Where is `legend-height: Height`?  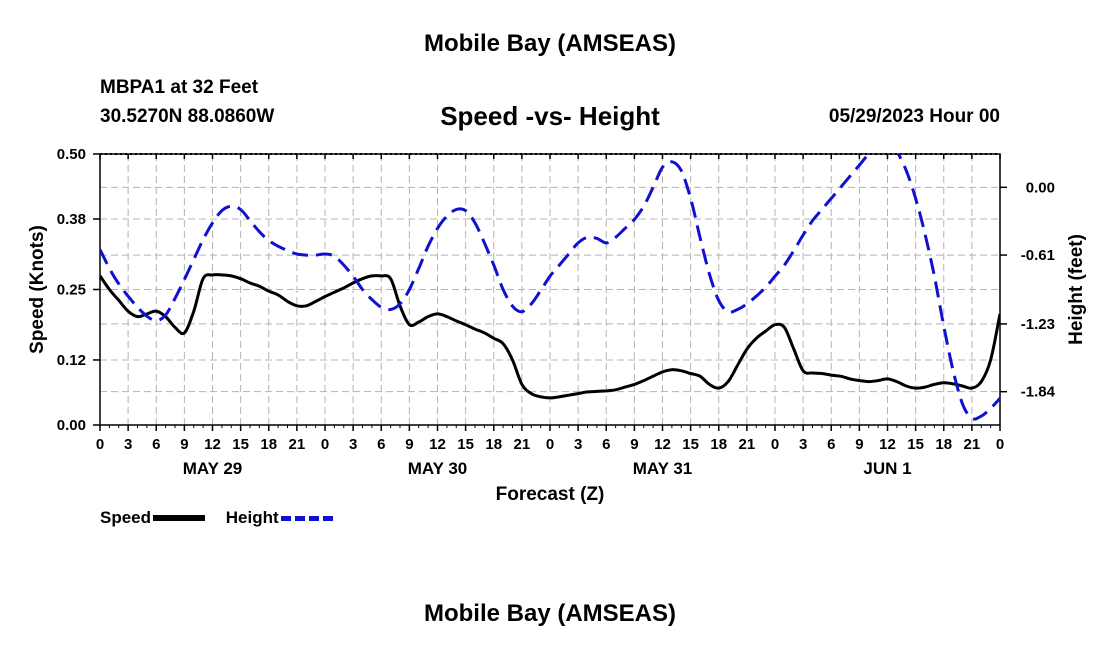 legend-height: Height is located at coordinates (279, 518).